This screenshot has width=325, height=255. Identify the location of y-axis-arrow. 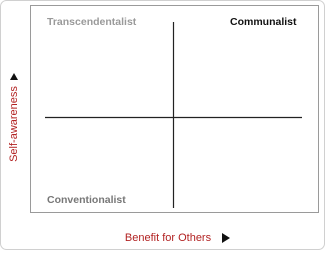
(14, 76).